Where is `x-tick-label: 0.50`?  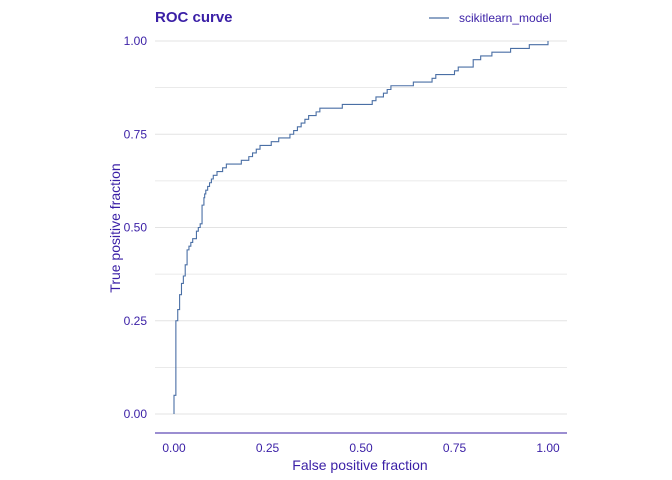 x-tick-label: 0.50 is located at coordinates (361, 448).